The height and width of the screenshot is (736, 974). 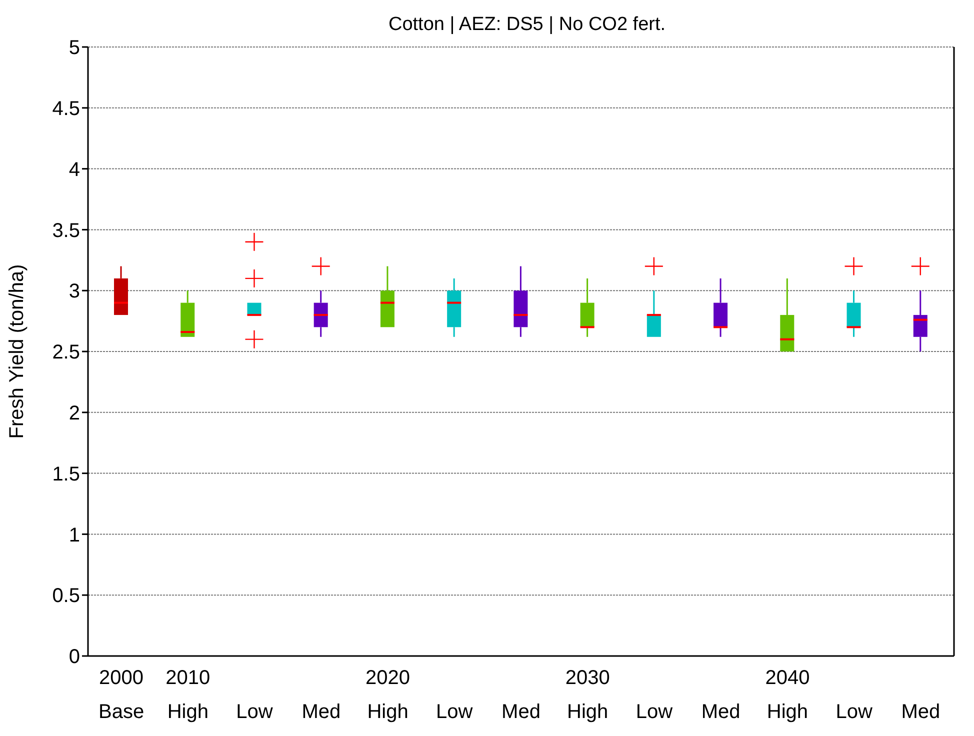 I want to click on x-tick-label: 2020 High, so click(x=388, y=695).